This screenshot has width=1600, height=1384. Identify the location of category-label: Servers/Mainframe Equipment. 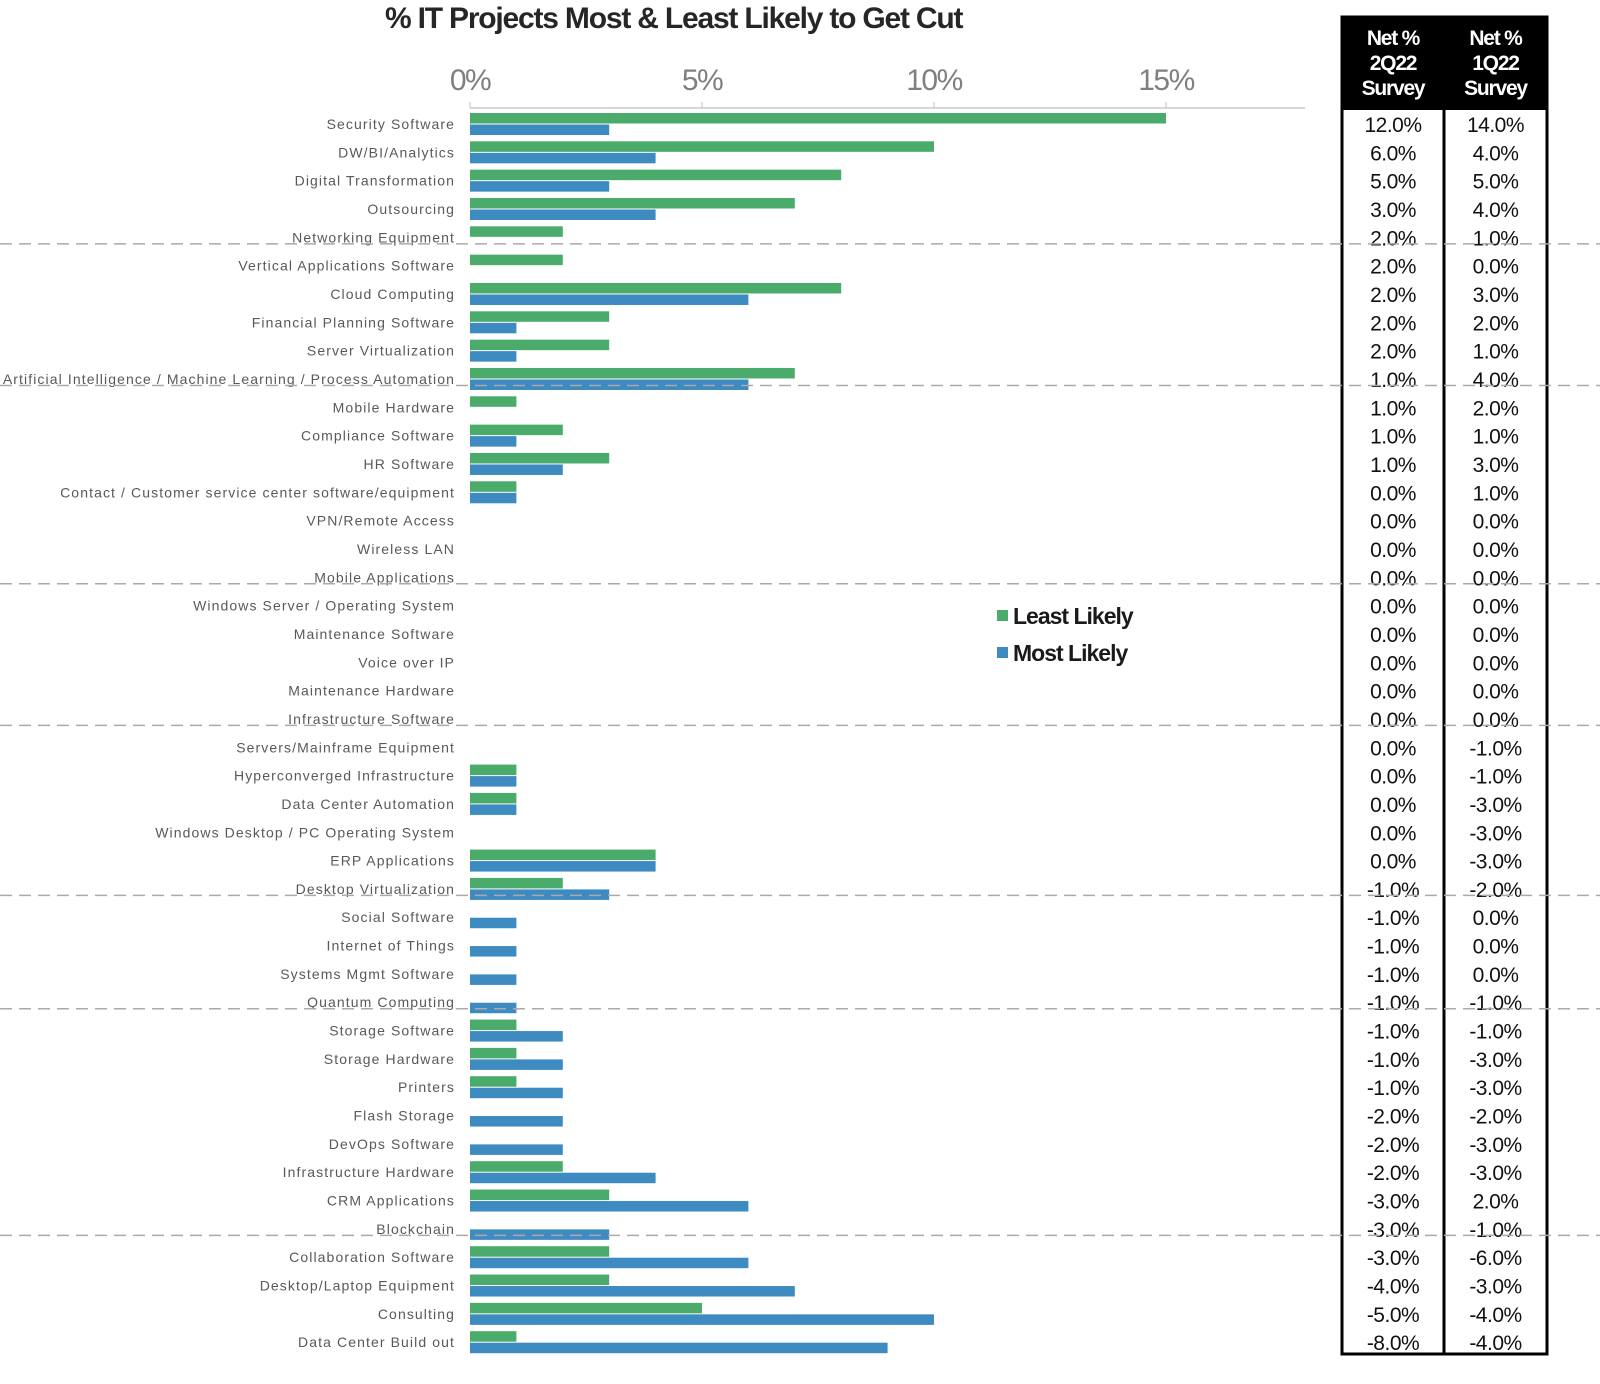
(345, 747).